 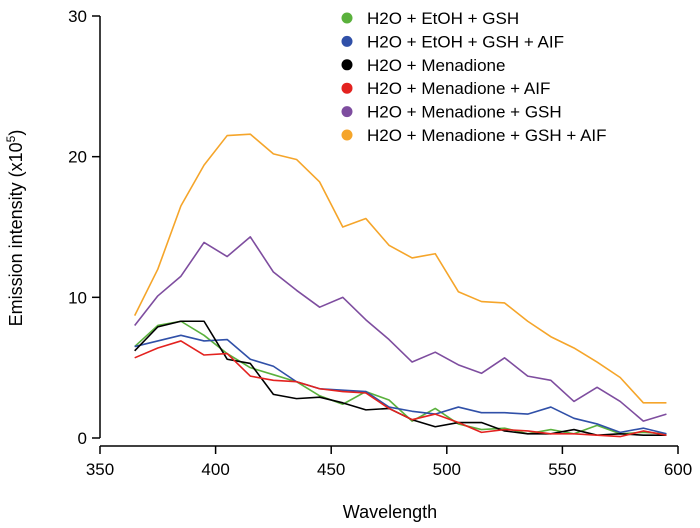 What do you see at coordinates (84, 227) in the screenshot?
I see `y-ticks: 0 10 20 30` at bounding box center [84, 227].